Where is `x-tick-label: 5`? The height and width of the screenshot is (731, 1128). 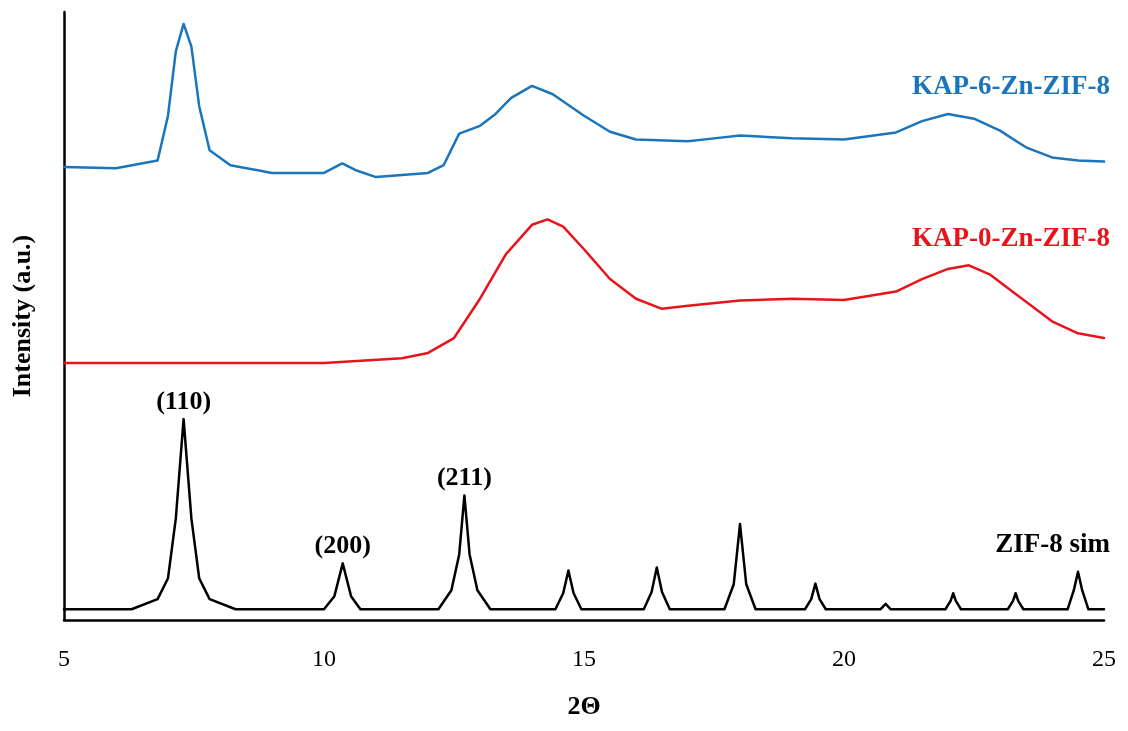
x-tick-label: 5 is located at coordinates (64, 658).